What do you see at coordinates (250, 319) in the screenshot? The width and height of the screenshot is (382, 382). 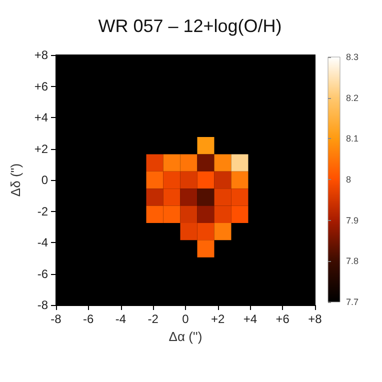 I see `x-tick-label: +4` at bounding box center [250, 319].